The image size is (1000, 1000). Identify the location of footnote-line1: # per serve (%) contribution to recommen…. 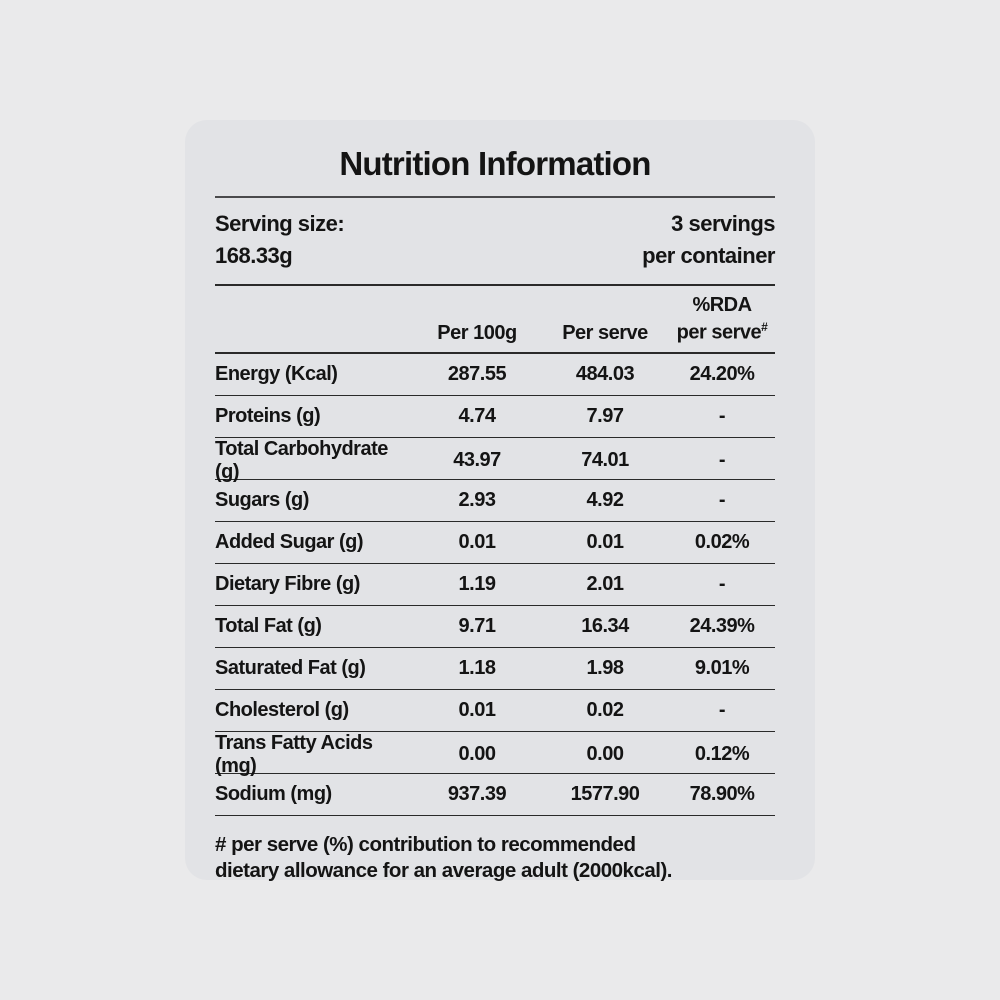
(425, 844).